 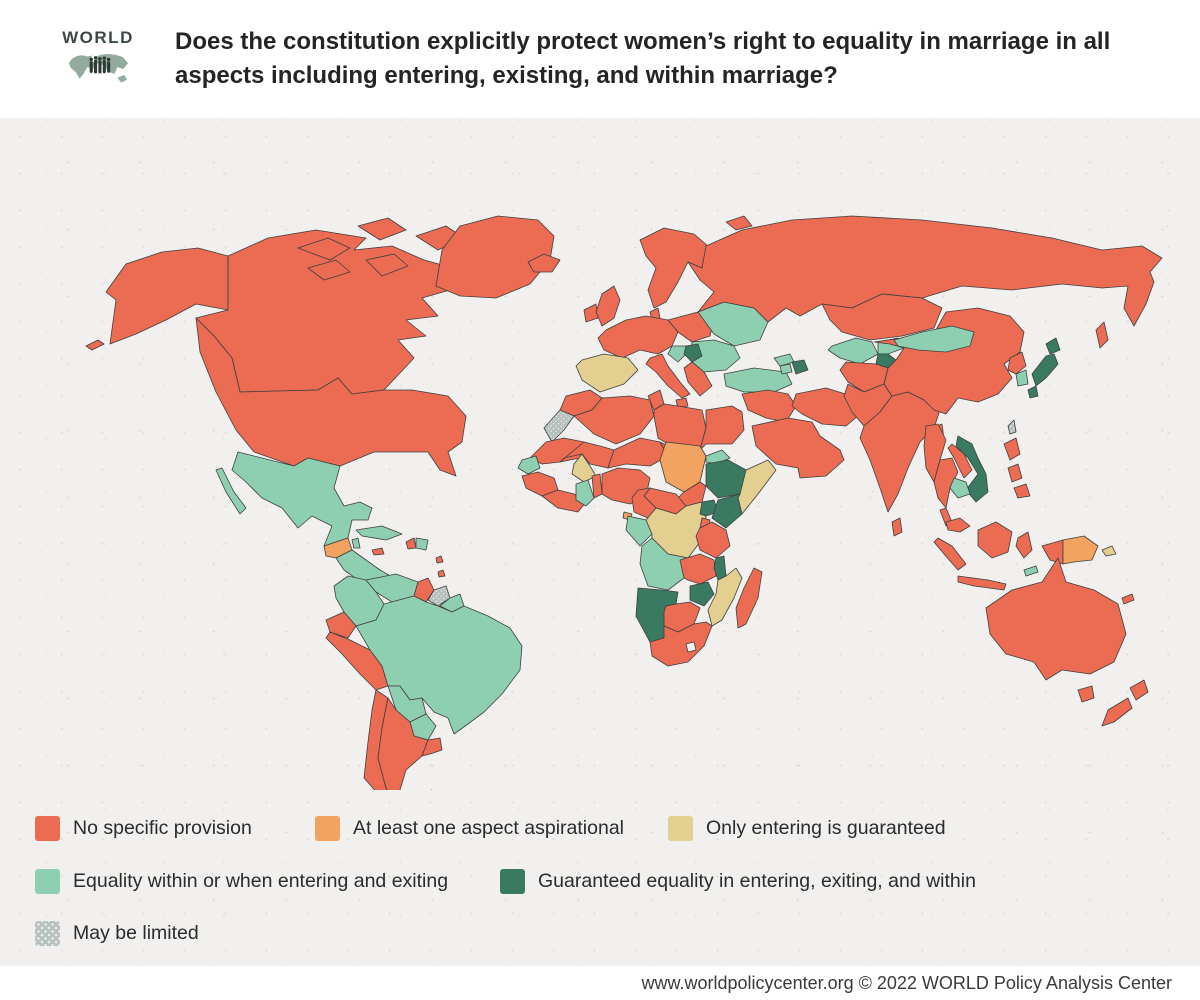 What do you see at coordinates (680, 828) in the screenshot?
I see `legend-swatch-only-entering` at bounding box center [680, 828].